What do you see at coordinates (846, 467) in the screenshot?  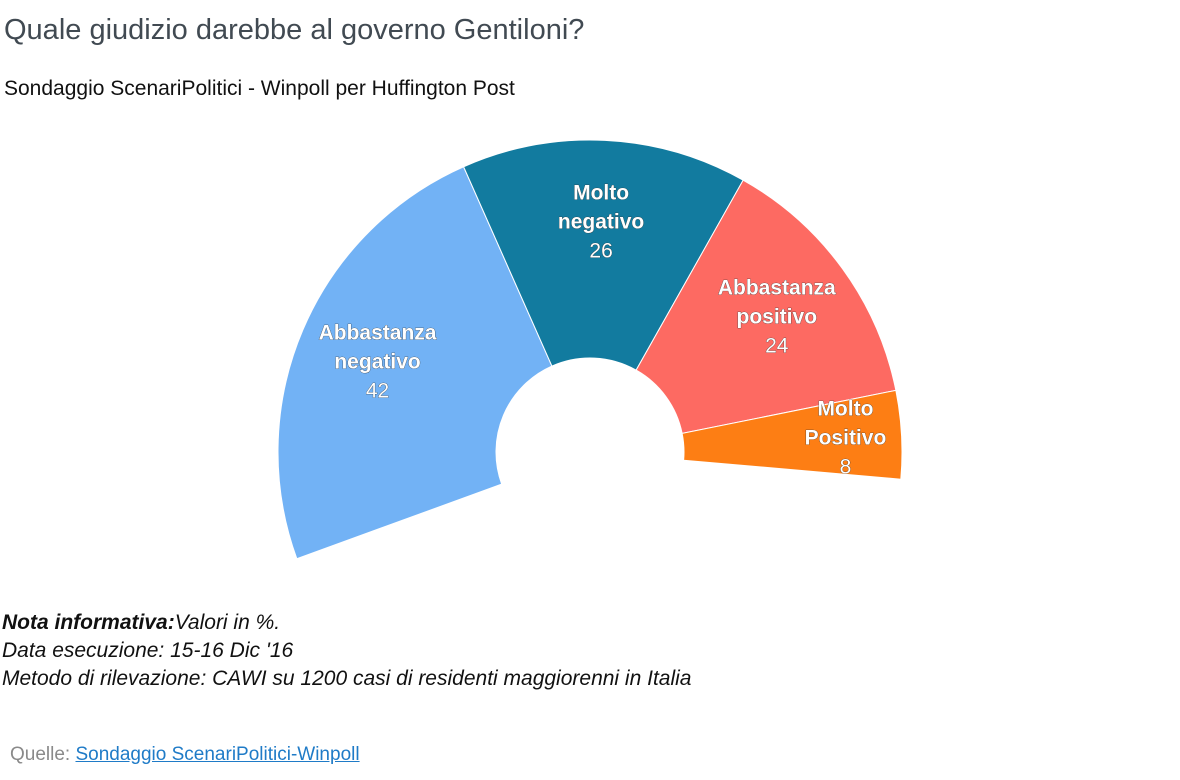 I see `slice-value: 8` at bounding box center [846, 467].